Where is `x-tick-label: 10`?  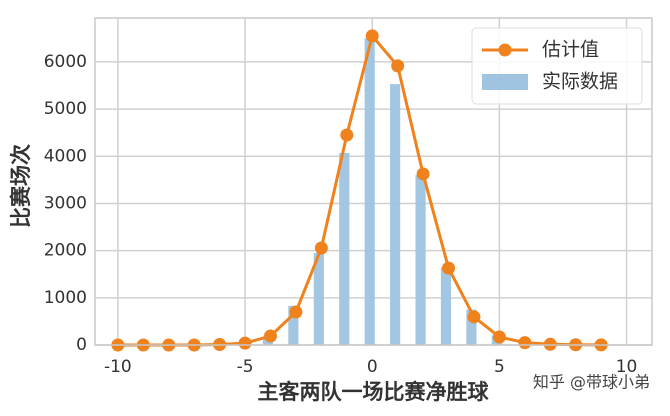
x-tick-label: 10 is located at coordinates (627, 367).